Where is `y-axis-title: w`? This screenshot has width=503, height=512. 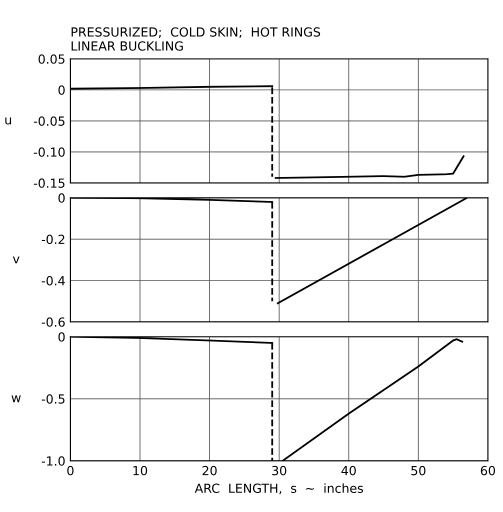 y-axis-title: w is located at coordinates (16, 398).